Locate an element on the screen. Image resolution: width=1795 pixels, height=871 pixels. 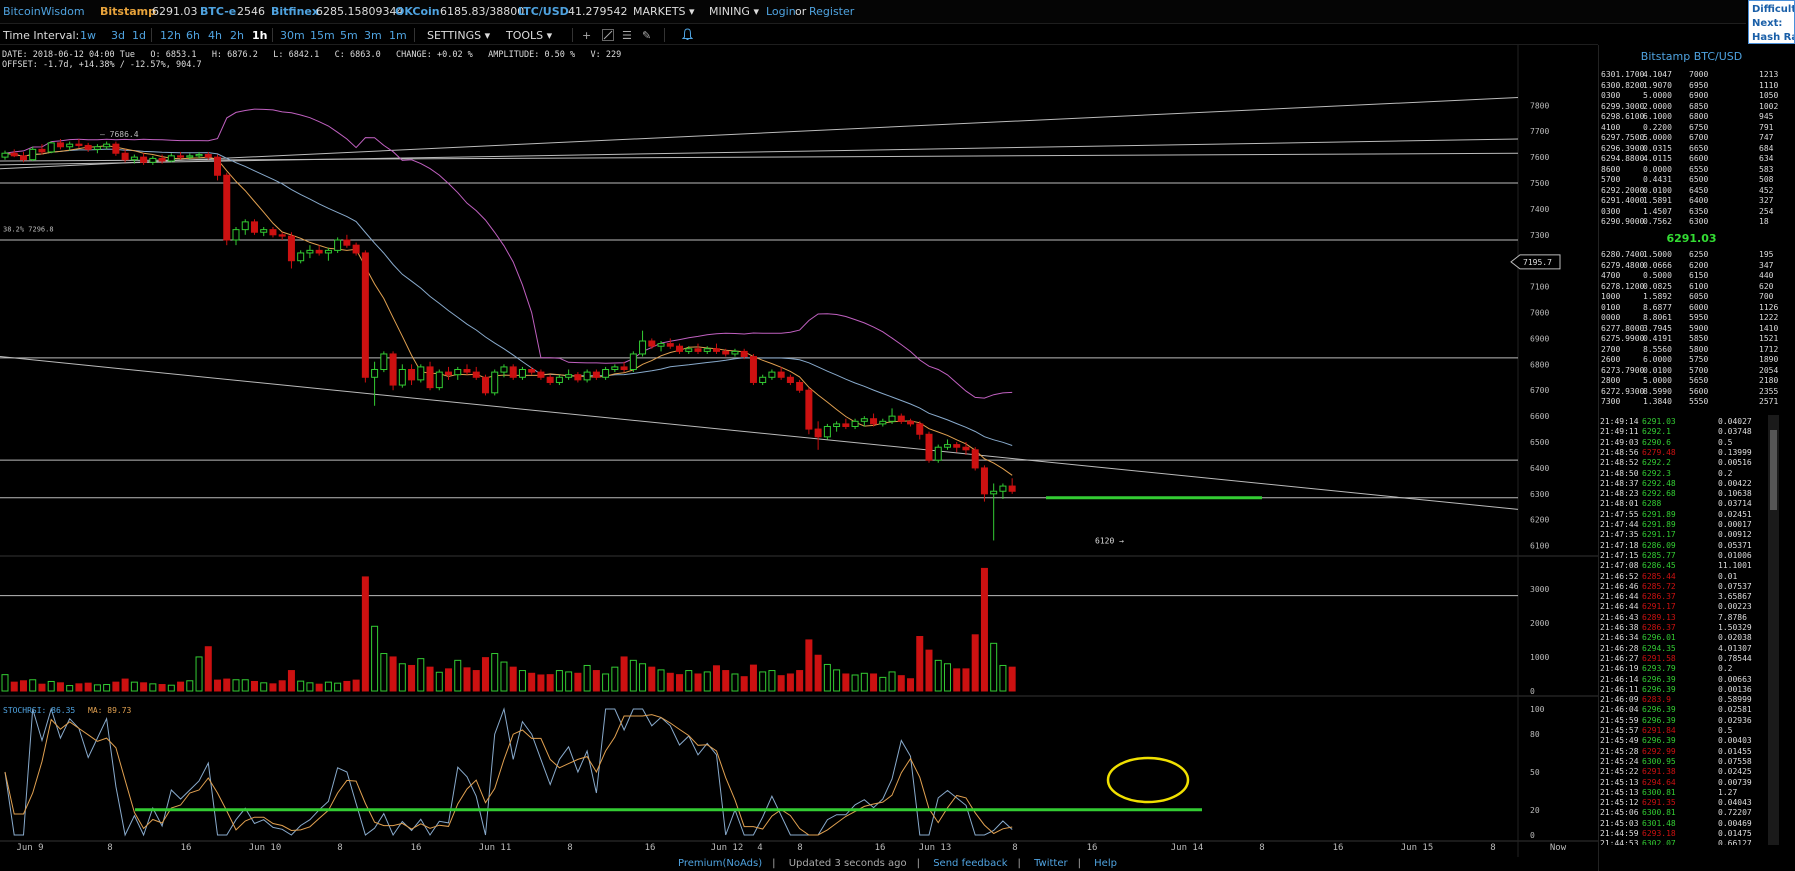
exchange-ltcusd: LTC/USD is located at coordinates (543, 11).